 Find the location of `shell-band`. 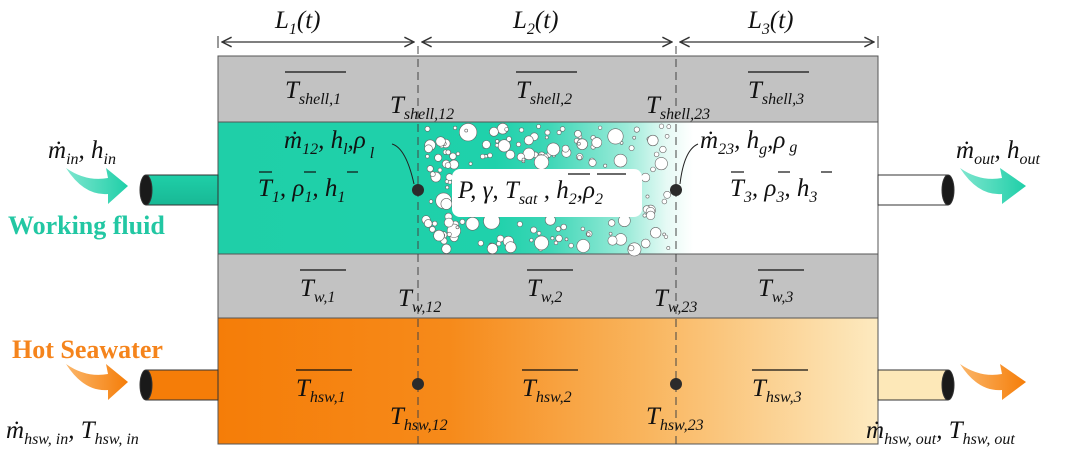

shell-band is located at coordinates (548, 89).